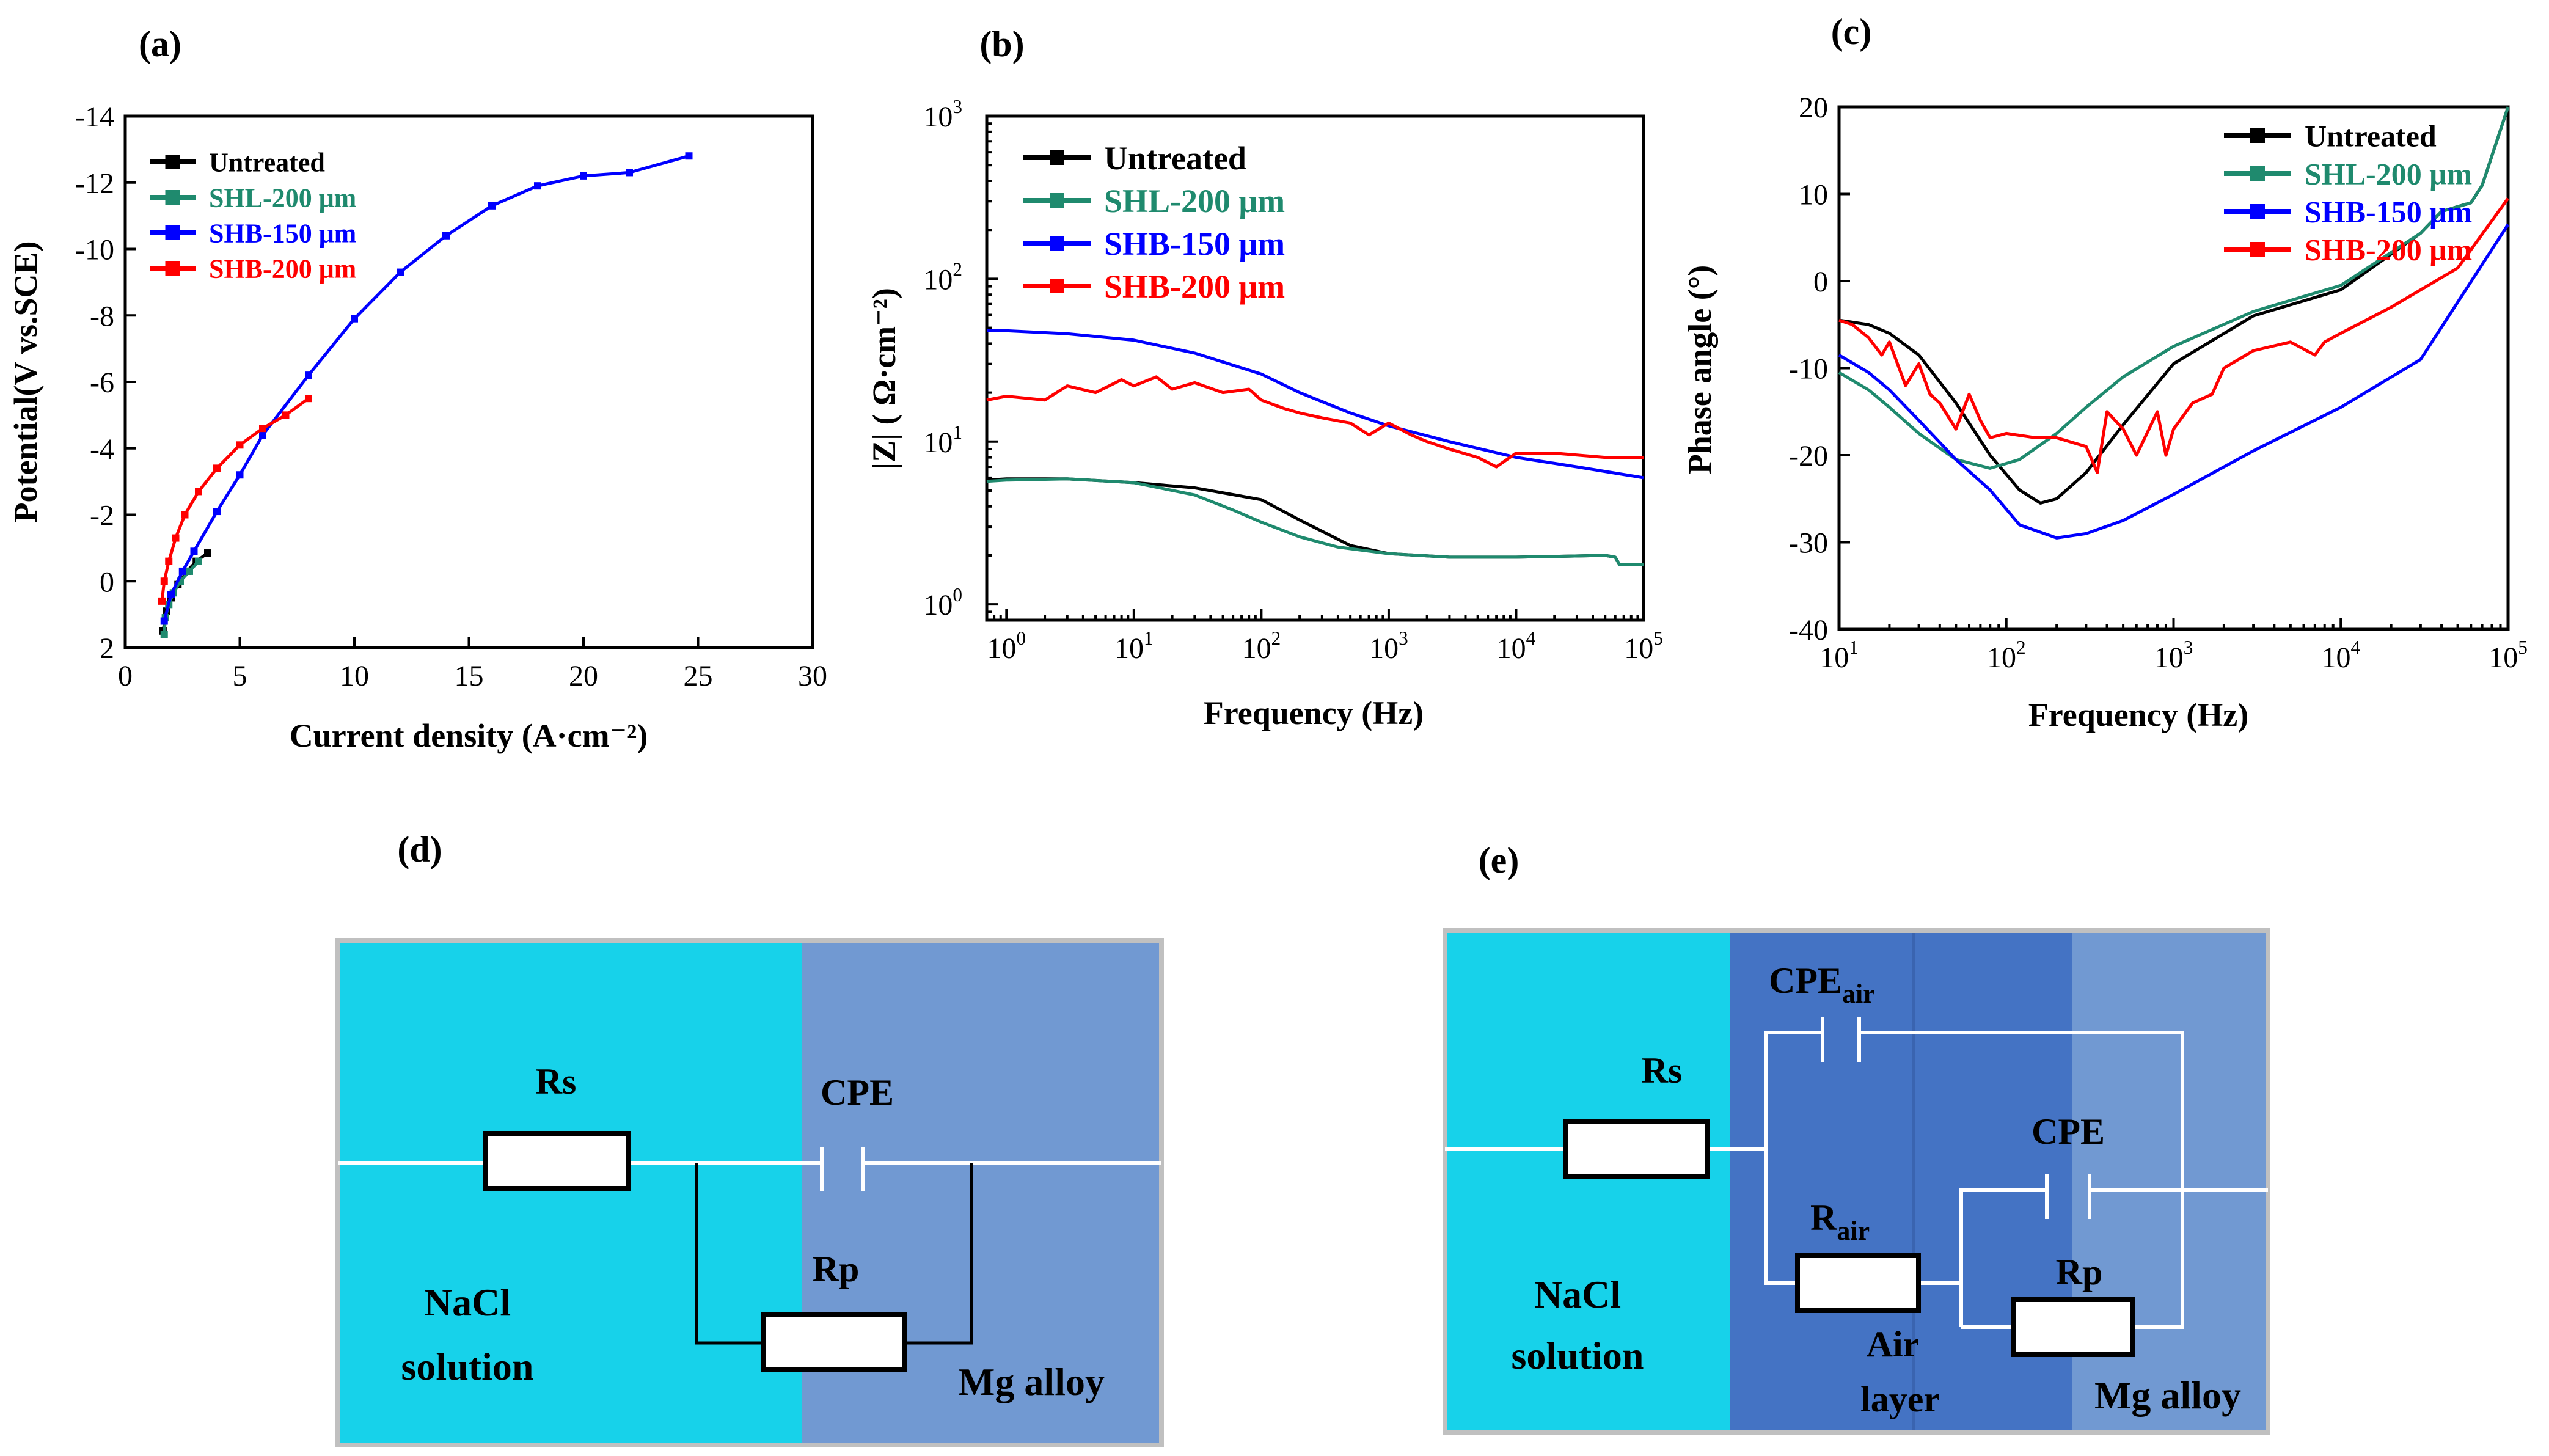  I want to click on x-tick-label-base: 20, so click(583, 676).